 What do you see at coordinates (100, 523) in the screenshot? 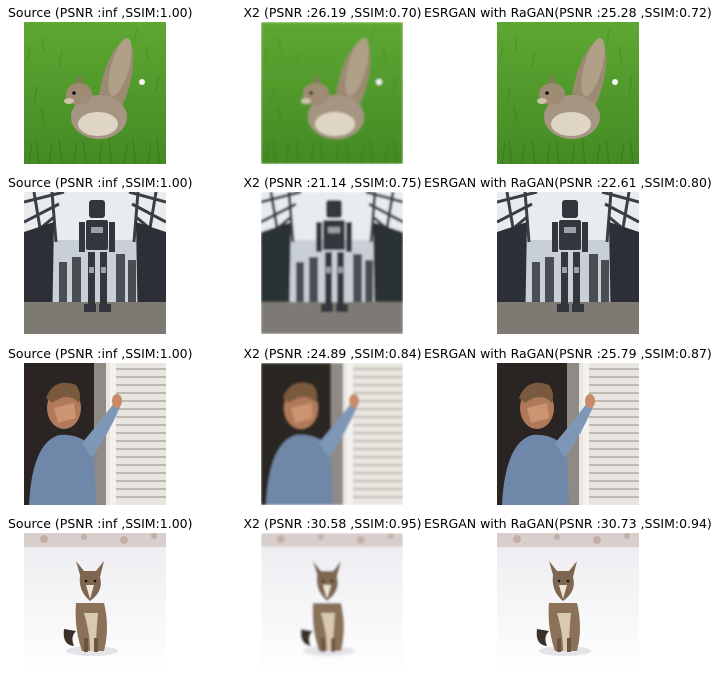
I see `title-r4-source: Source (PSNR :inf ,SSIM:1.00)` at bounding box center [100, 523].